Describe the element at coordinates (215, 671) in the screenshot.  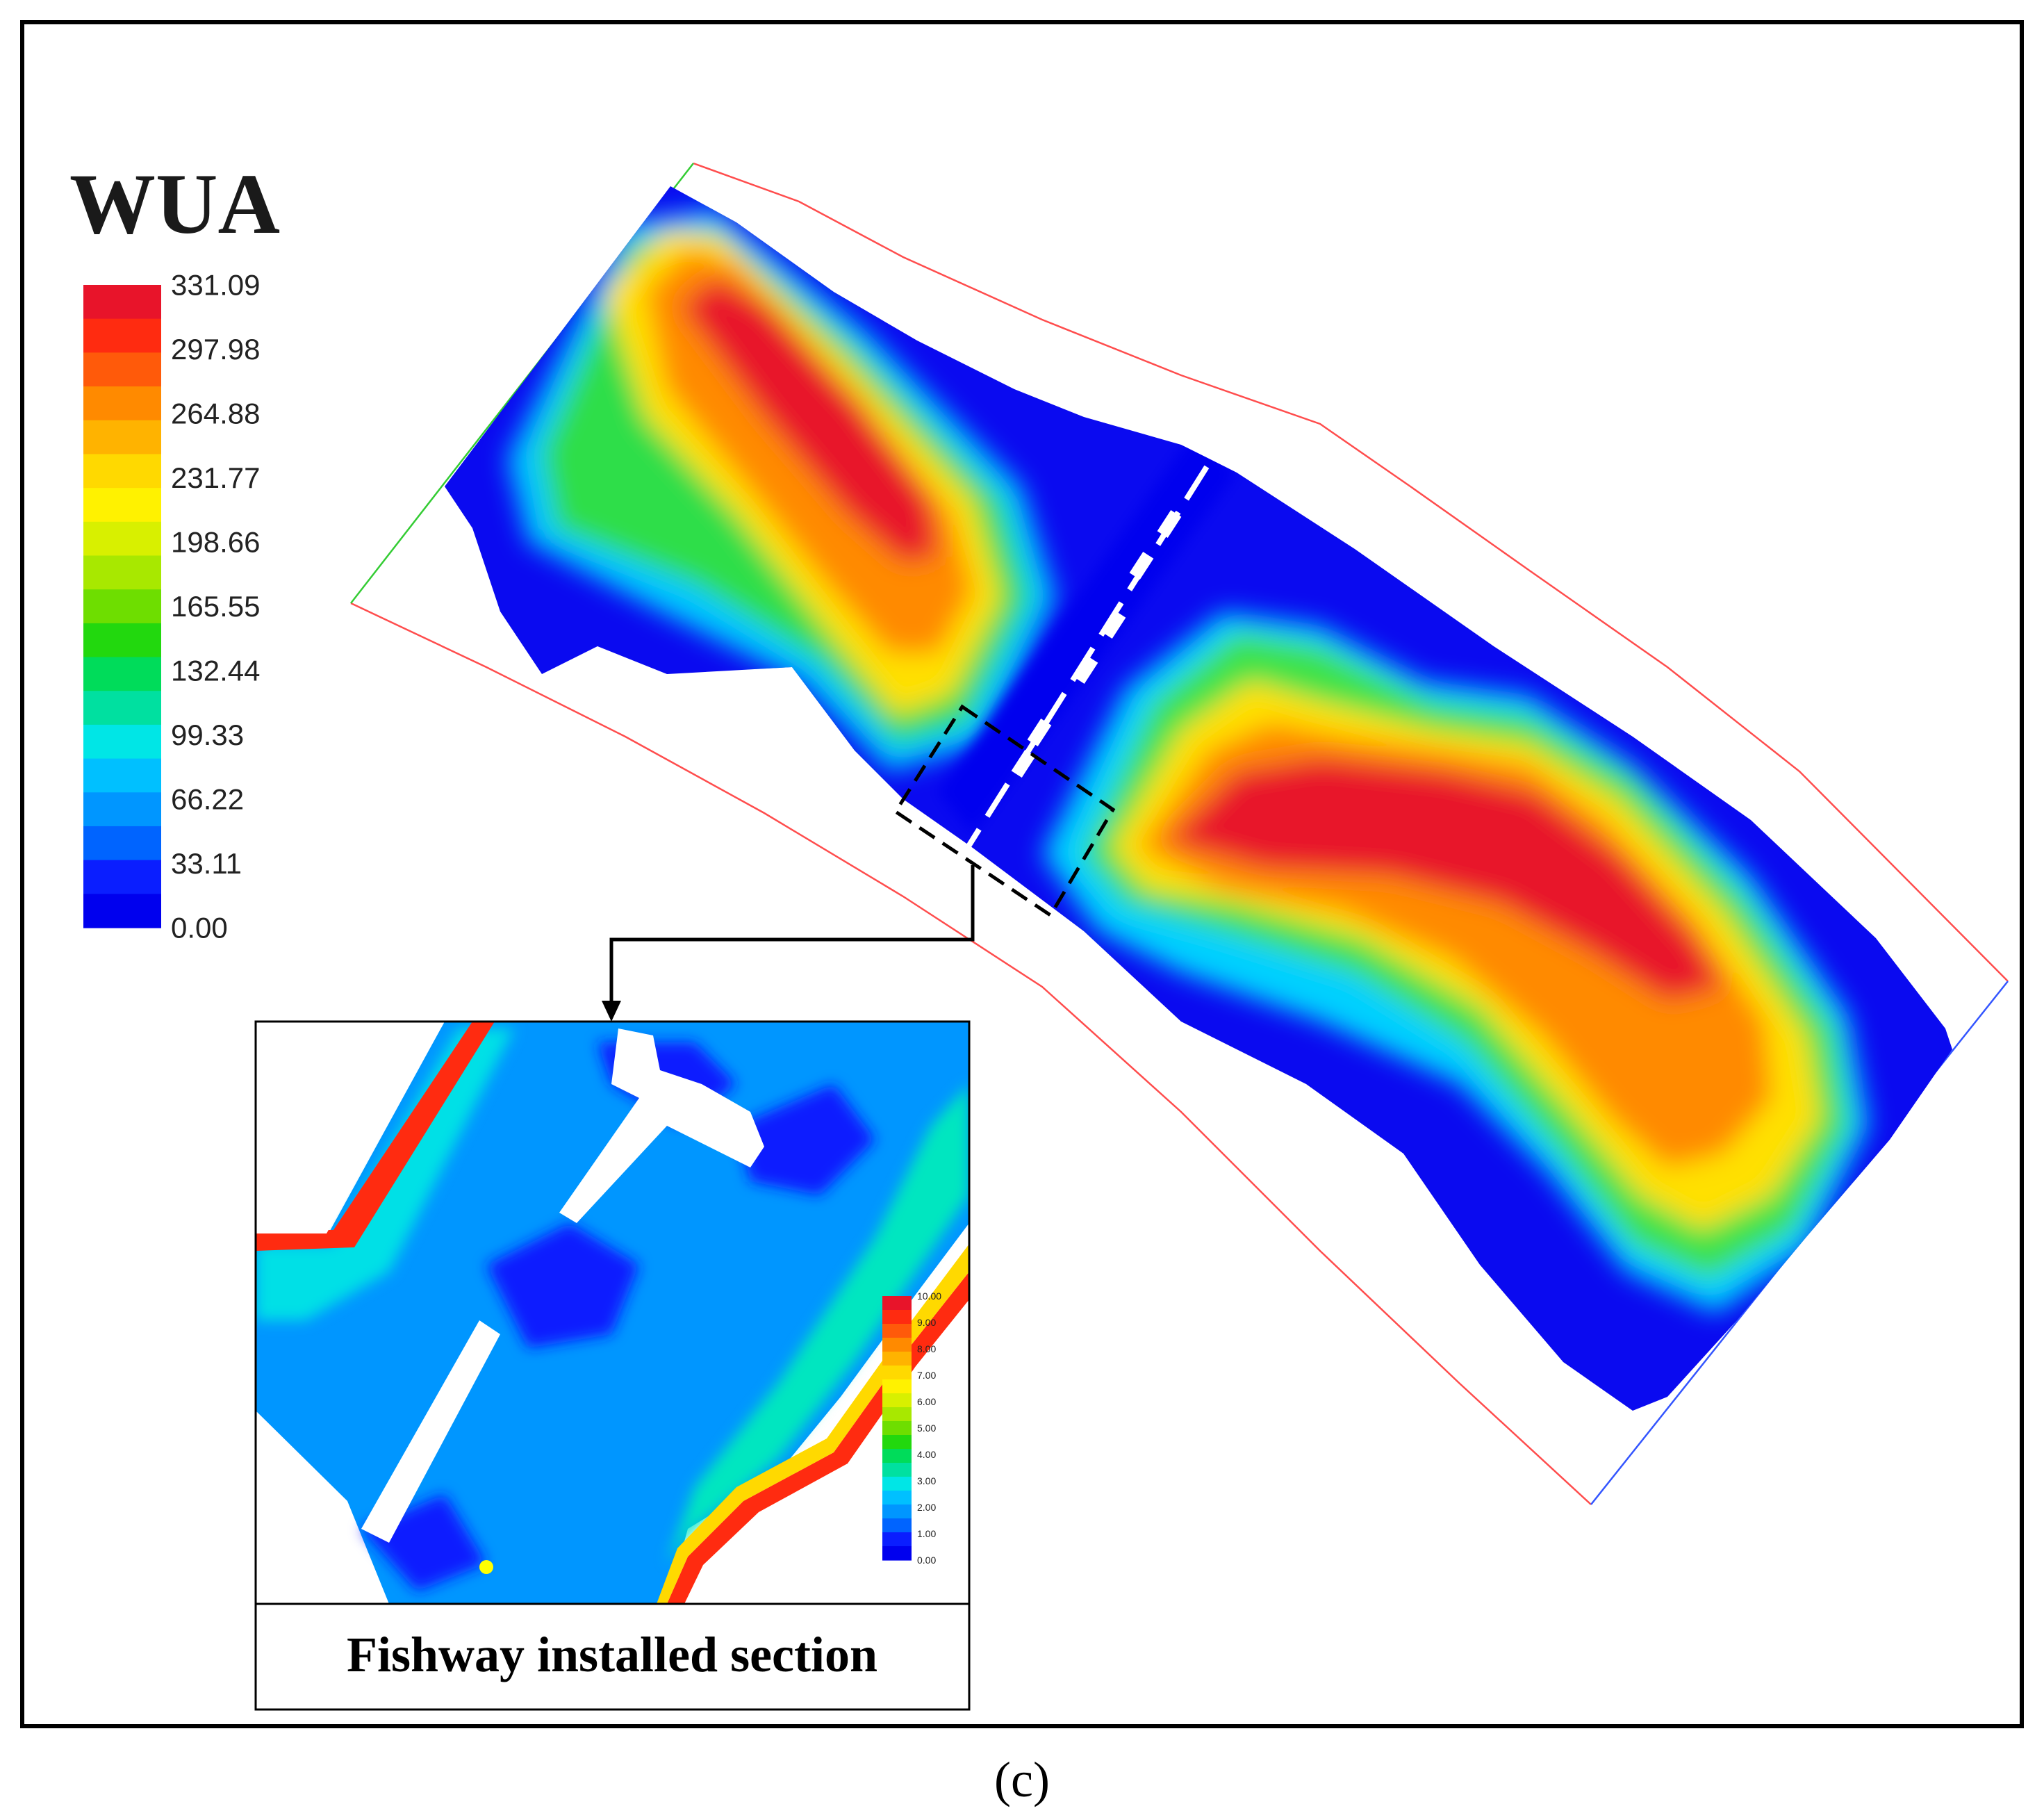
I see `wua-legend-tick-label: 132.44` at that location.